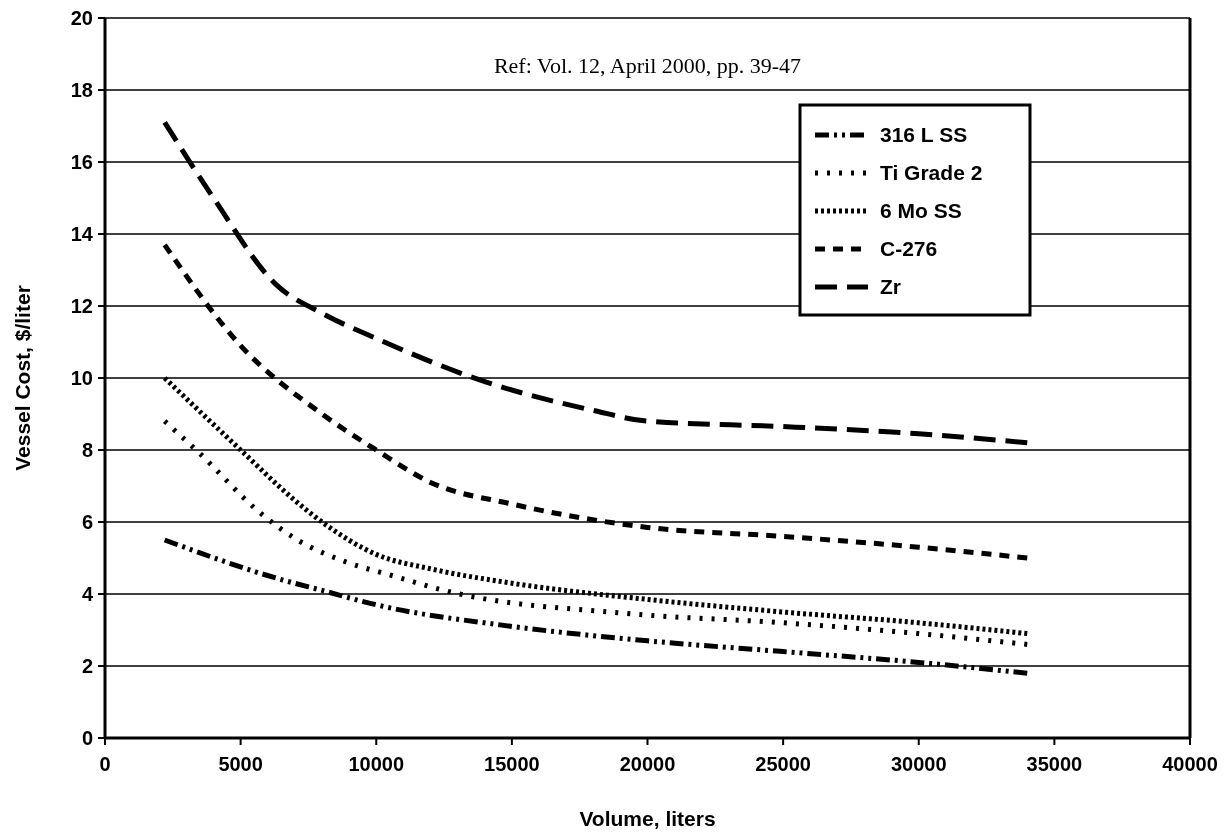 The width and height of the screenshot is (1232, 838). Describe the element at coordinates (918, 764) in the screenshot. I see `x-tick-label: 30000` at that location.